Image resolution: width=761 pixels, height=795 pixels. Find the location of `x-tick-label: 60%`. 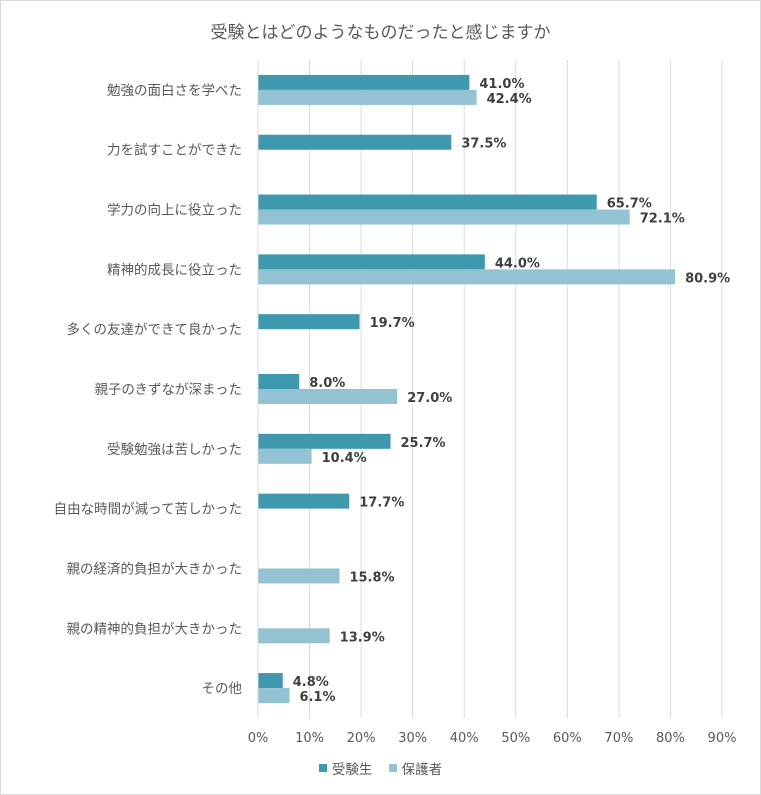

x-tick-label: 60% is located at coordinates (567, 738).